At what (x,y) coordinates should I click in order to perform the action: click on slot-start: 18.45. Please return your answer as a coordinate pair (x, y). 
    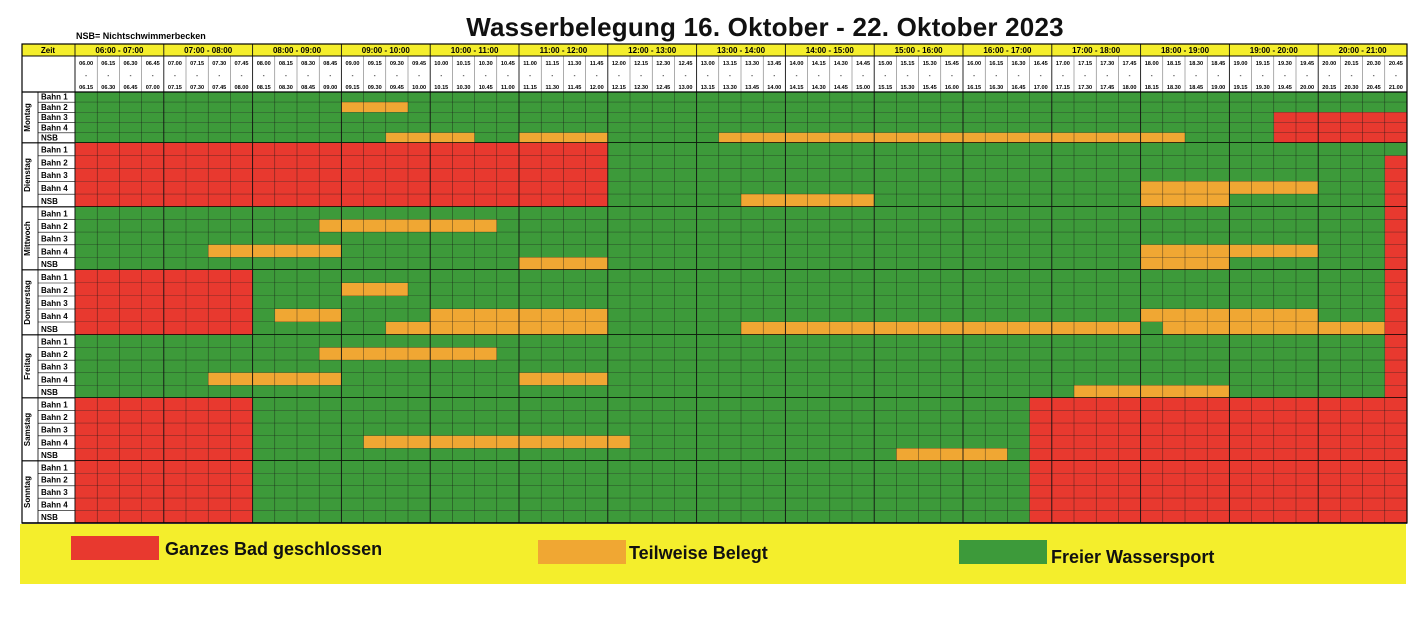
    Looking at the image, I should click on (1218, 64).